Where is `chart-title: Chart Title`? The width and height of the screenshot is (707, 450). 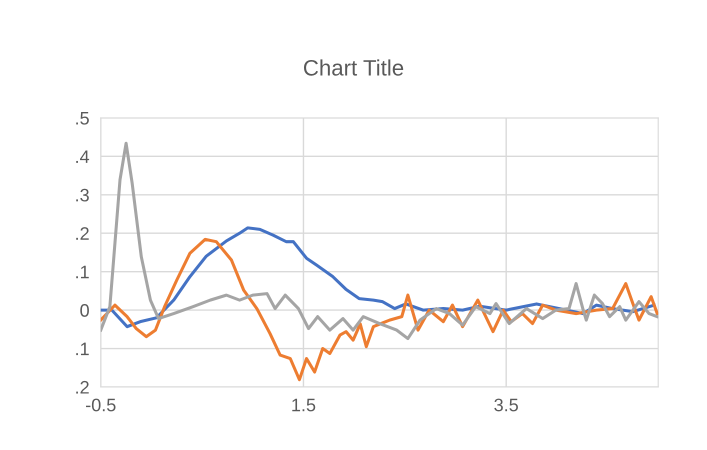 chart-title: Chart Title is located at coordinates (354, 67).